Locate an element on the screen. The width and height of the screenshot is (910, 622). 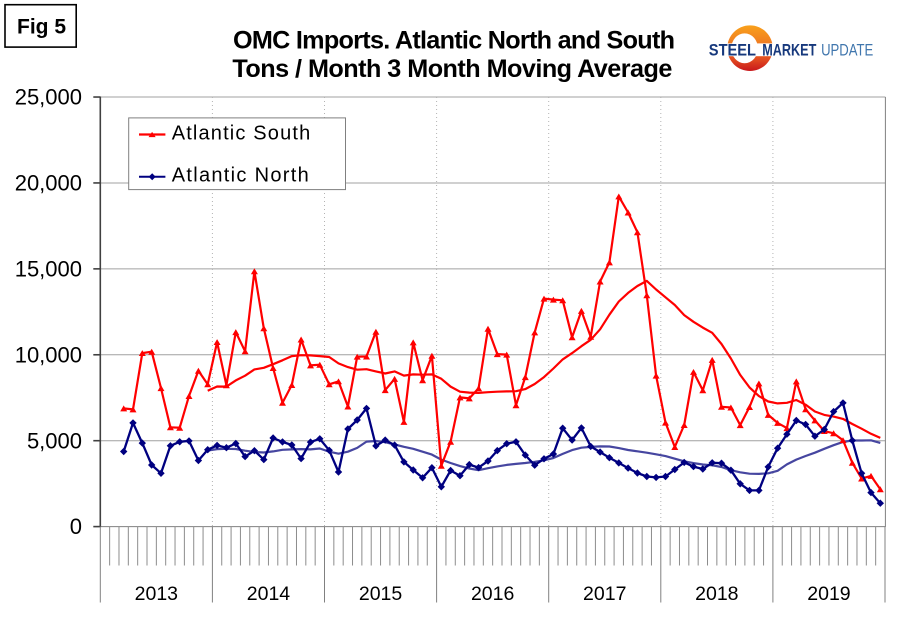
svg-text: 20,000 is located at coordinates (48, 183).